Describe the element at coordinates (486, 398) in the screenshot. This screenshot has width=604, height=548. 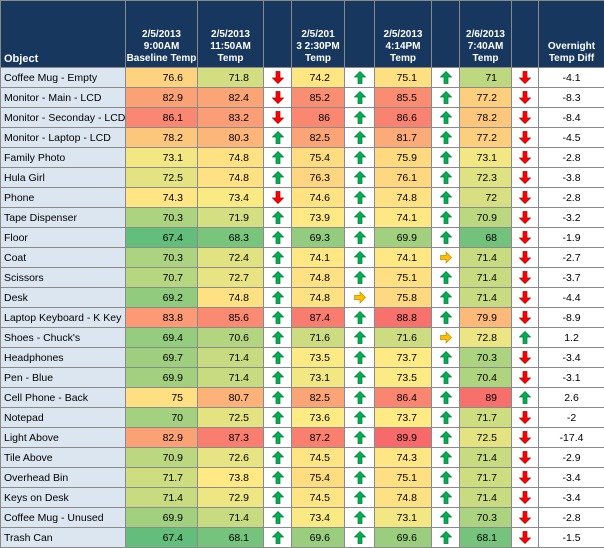
I see `temp-cell: 89` at that location.